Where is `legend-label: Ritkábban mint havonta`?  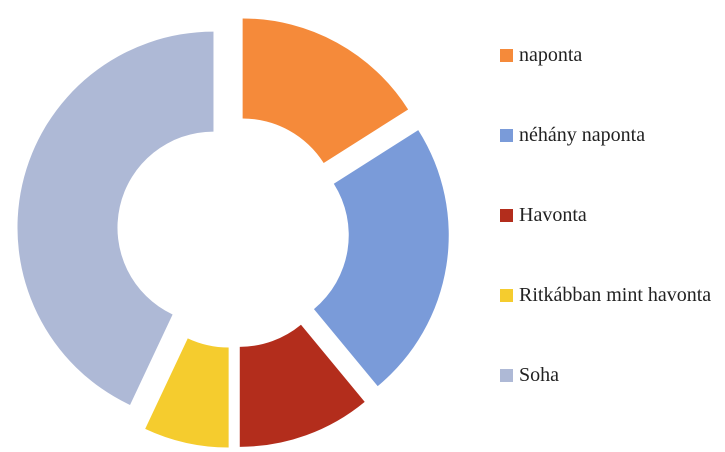
legend-label: Ritkábban mint havonta is located at coordinates (615, 295).